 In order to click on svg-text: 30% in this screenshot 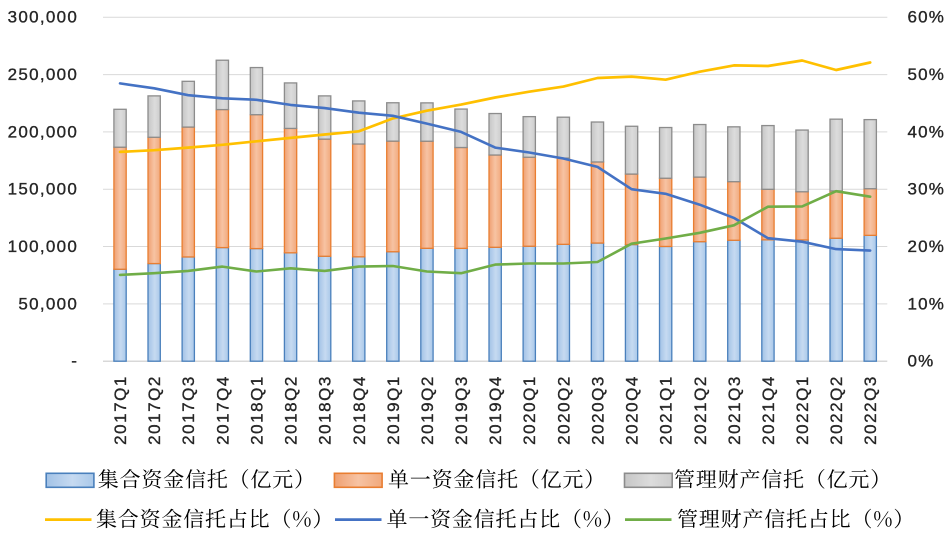, I will do `click(927, 189)`.